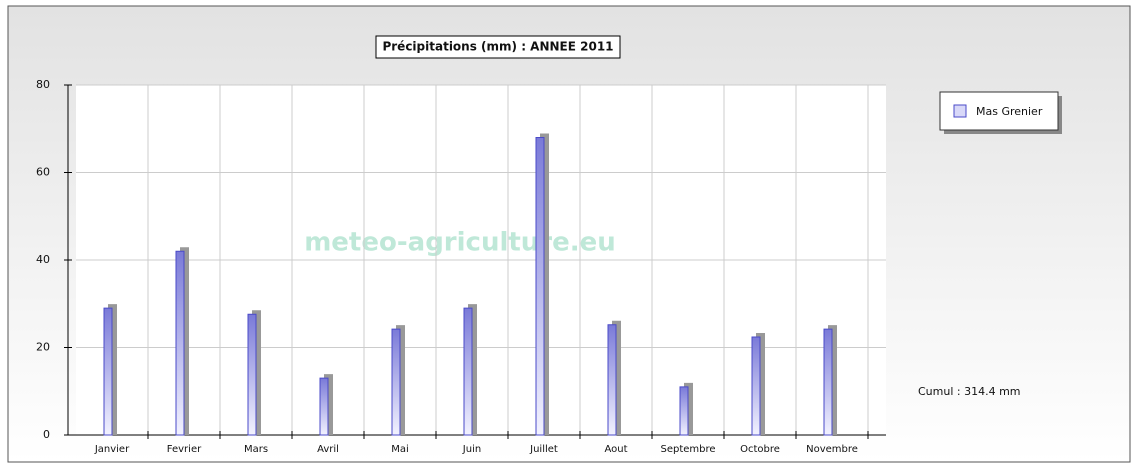  I want to click on annotation: Cumul : 314.4 mm, so click(969, 391).